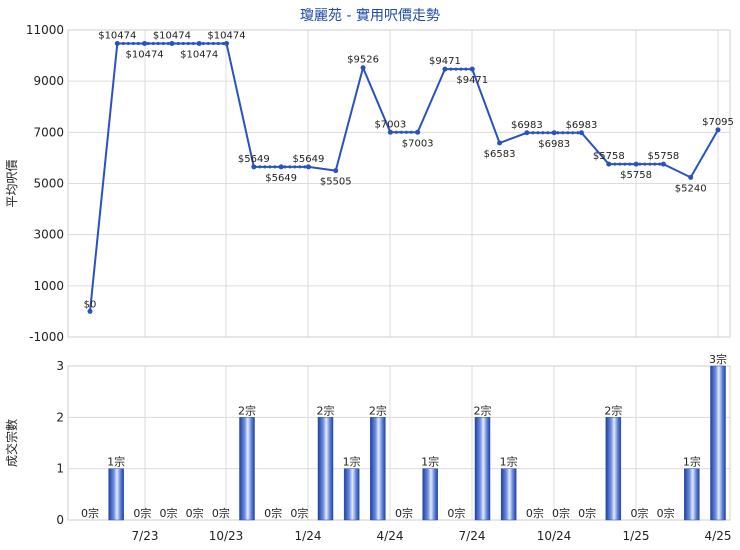  I want to click on bar-y-axis-title: 成交宗數, so click(11, 443).